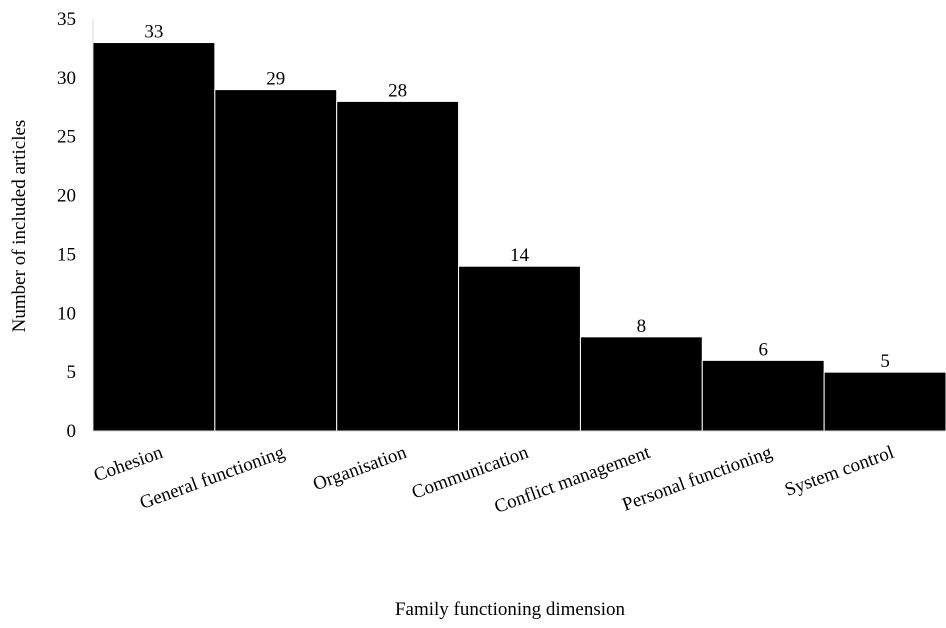 This screenshot has height=628, width=946. I want to click on y-tick-label: 25, so click(66, 137).